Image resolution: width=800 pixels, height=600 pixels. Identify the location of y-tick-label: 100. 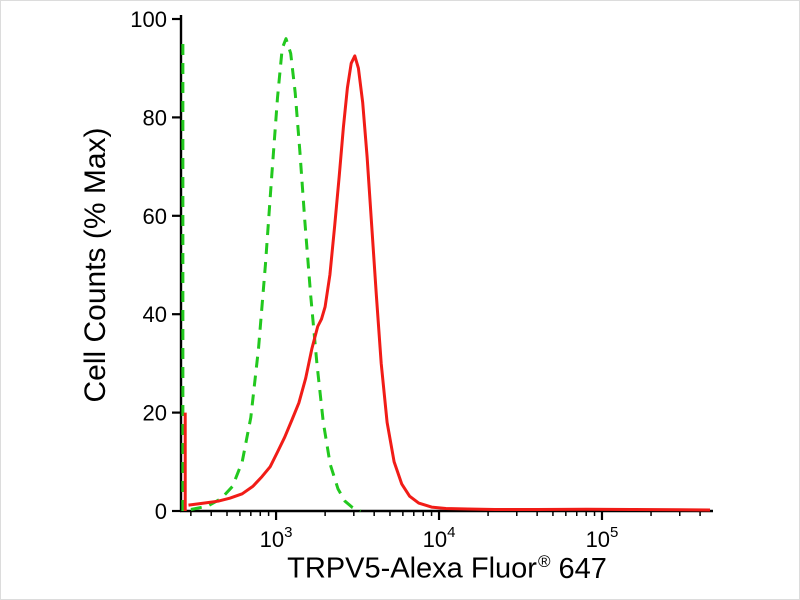
(148, 19).